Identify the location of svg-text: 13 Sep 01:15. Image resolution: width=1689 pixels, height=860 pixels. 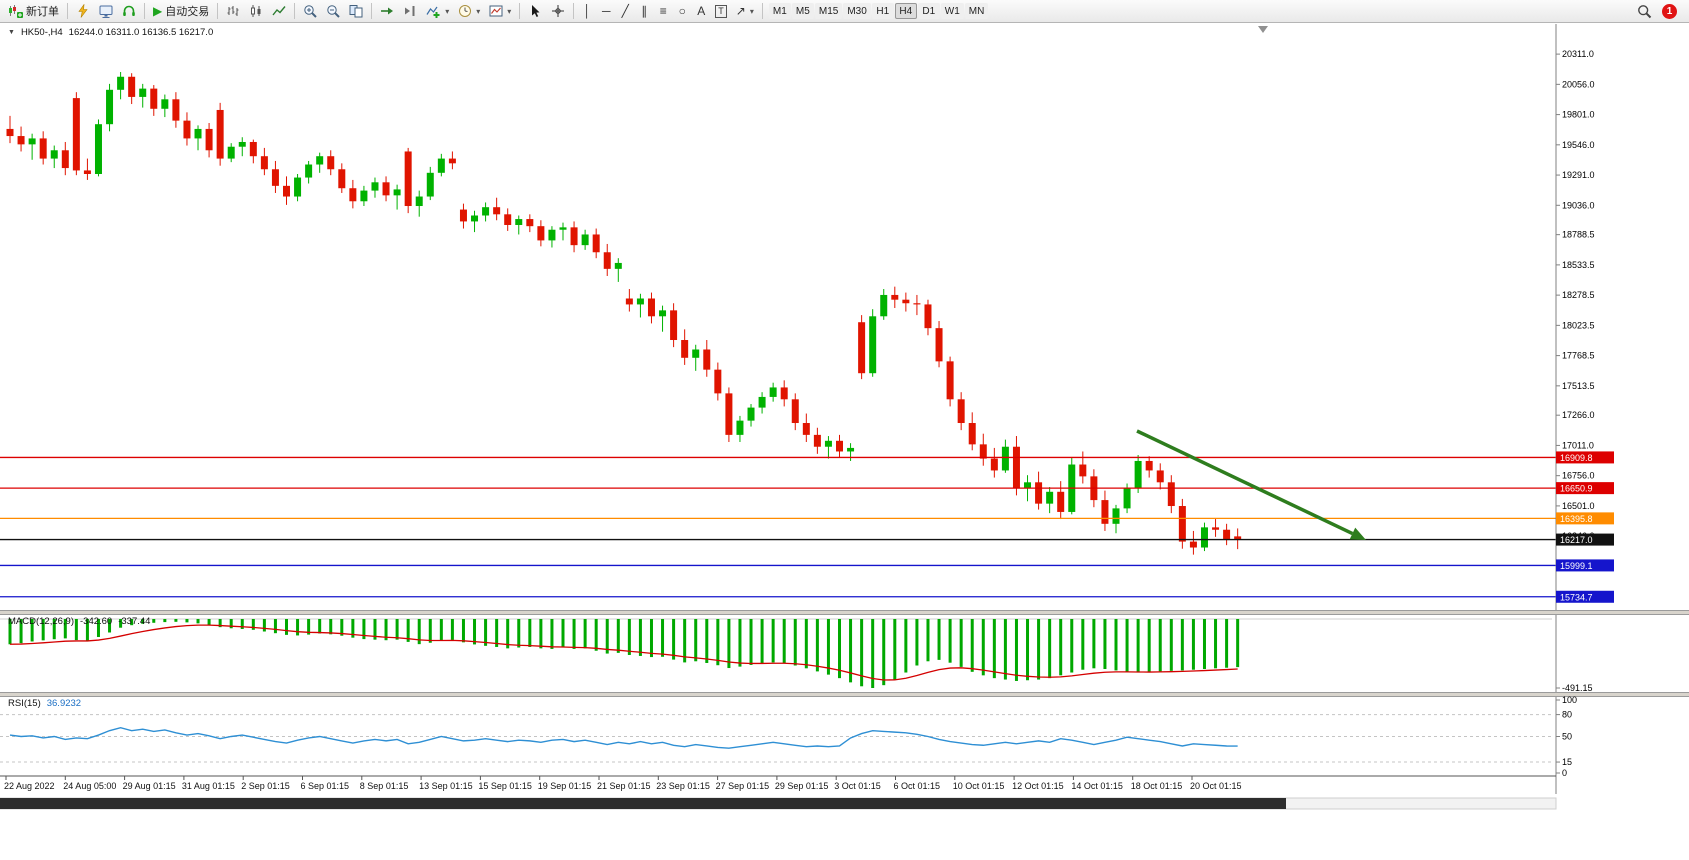
(446, 786).